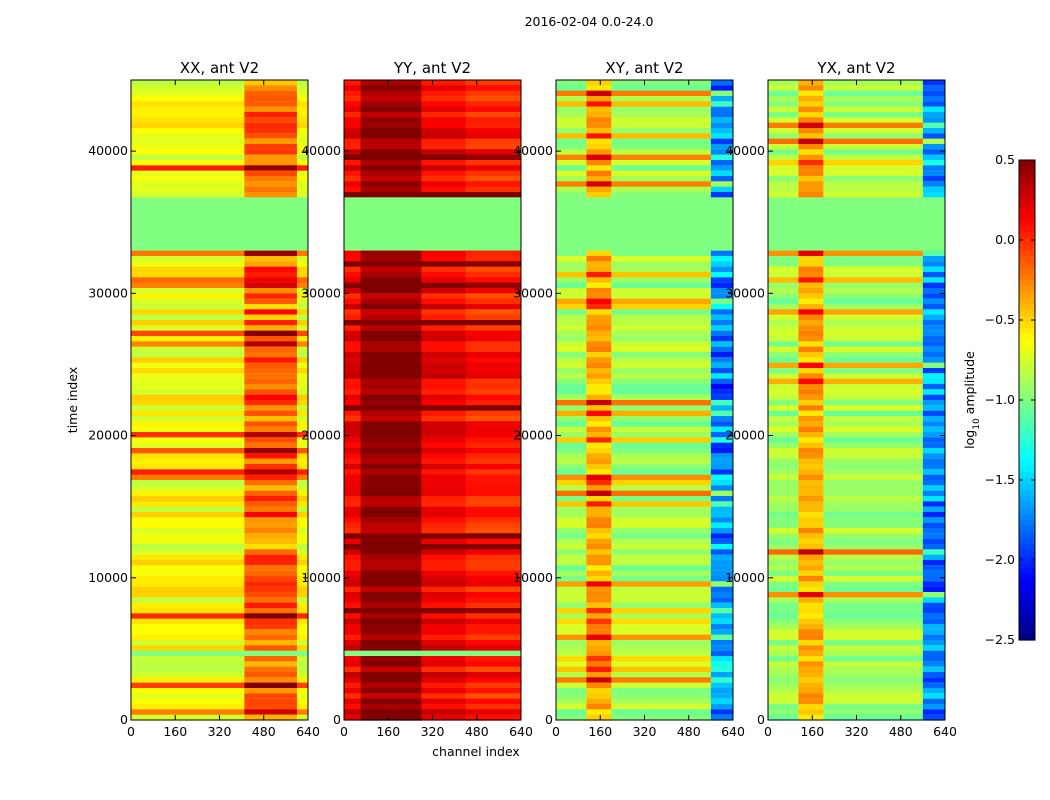  I want to click on colorbar-tick-label: −1.0, so click(1000, 399).